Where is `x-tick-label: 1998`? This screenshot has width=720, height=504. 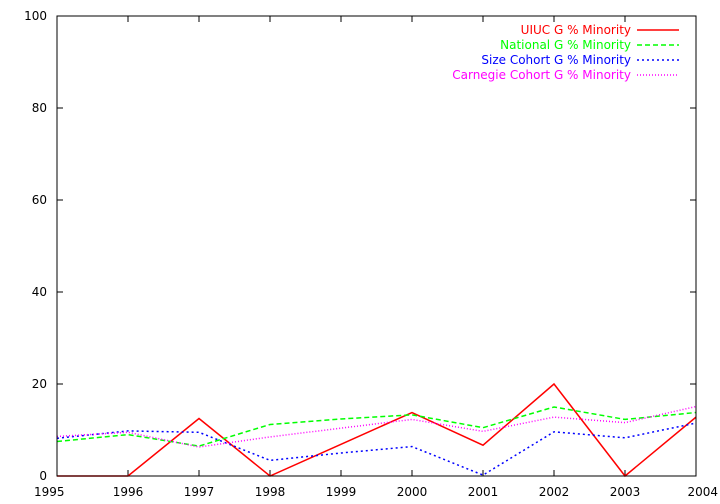
x-tick-label: 1998 is located at coordinates (270, 492).